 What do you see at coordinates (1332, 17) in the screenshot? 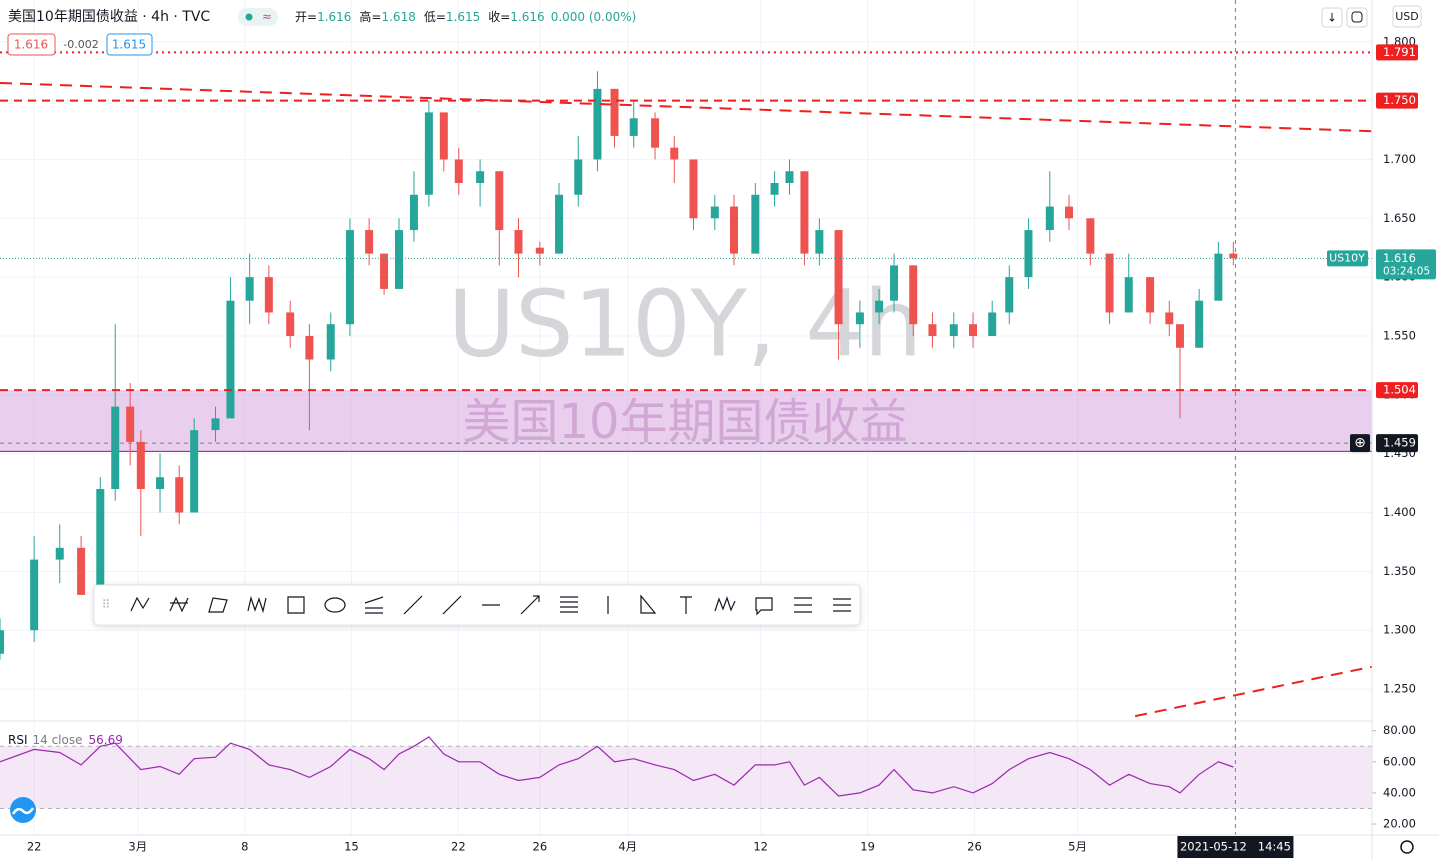
I see `download-button` at bounding box center [1332, 17].